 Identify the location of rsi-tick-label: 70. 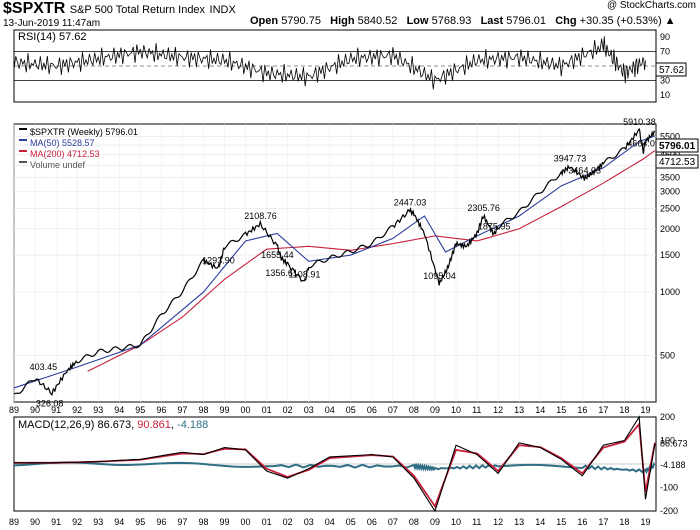
(665, 52).